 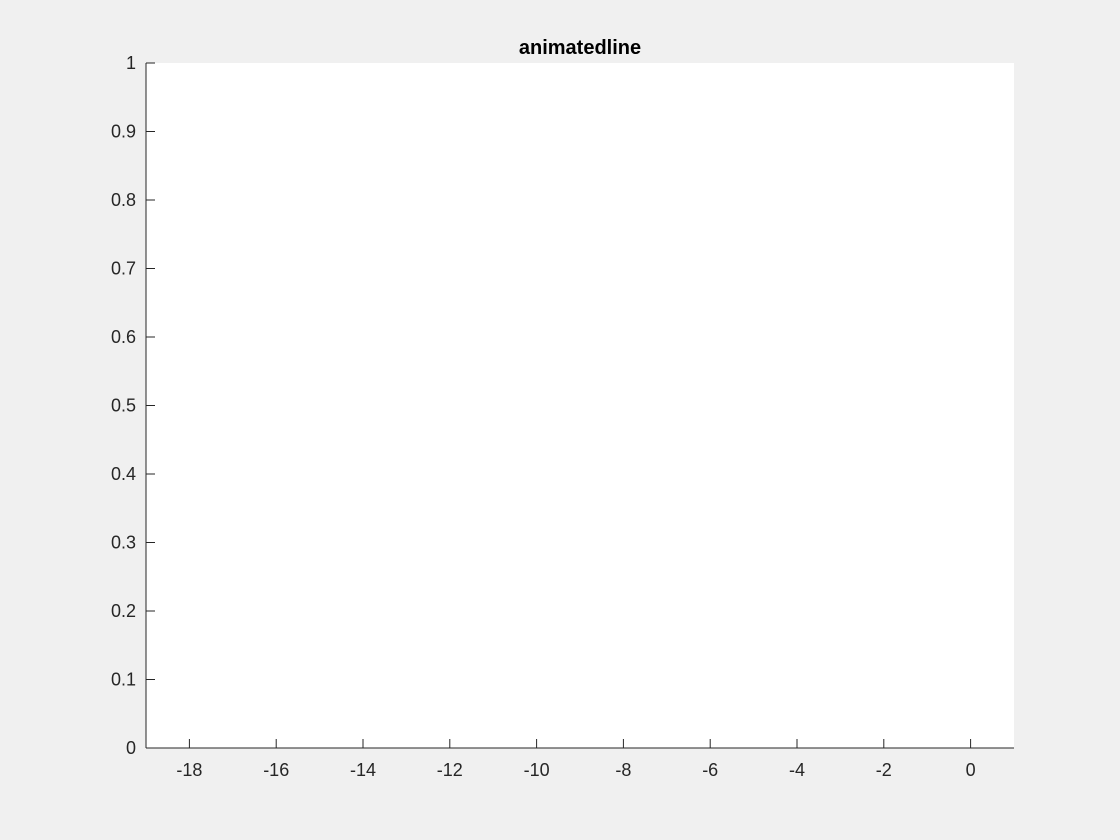 What do you see at coordinates (580, 743) in the screenshot?
I see `x-ticks` at bounding box center [580, 743].